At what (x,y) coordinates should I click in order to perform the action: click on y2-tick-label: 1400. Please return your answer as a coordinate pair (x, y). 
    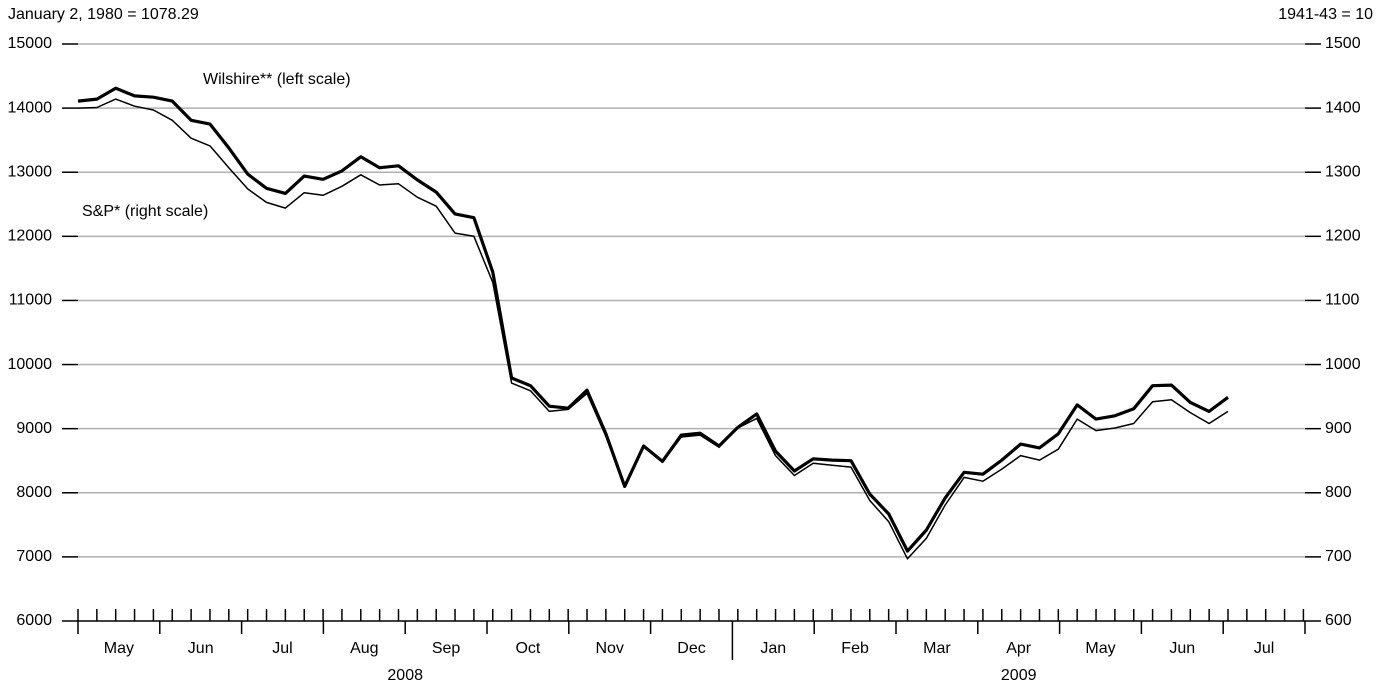
    Looking at the image, I should click on (1343, 107).